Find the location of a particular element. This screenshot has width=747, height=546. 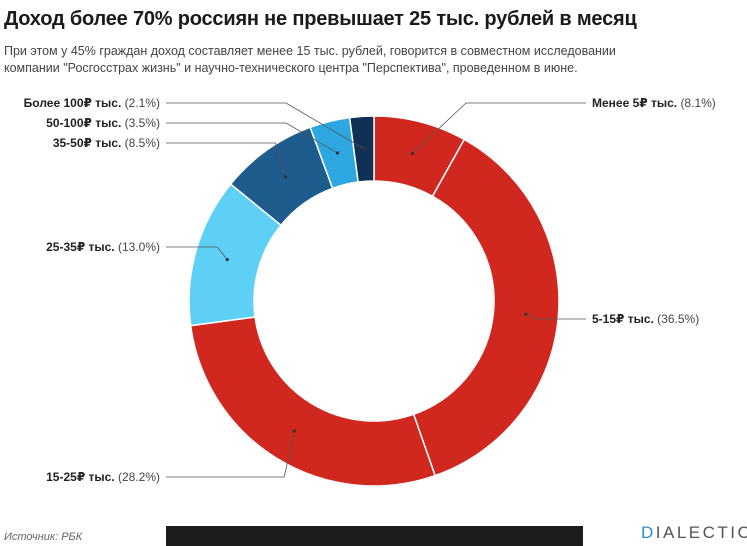

slice-label-name: 5-15₽ тыс. is located at coordinates (624, 319).